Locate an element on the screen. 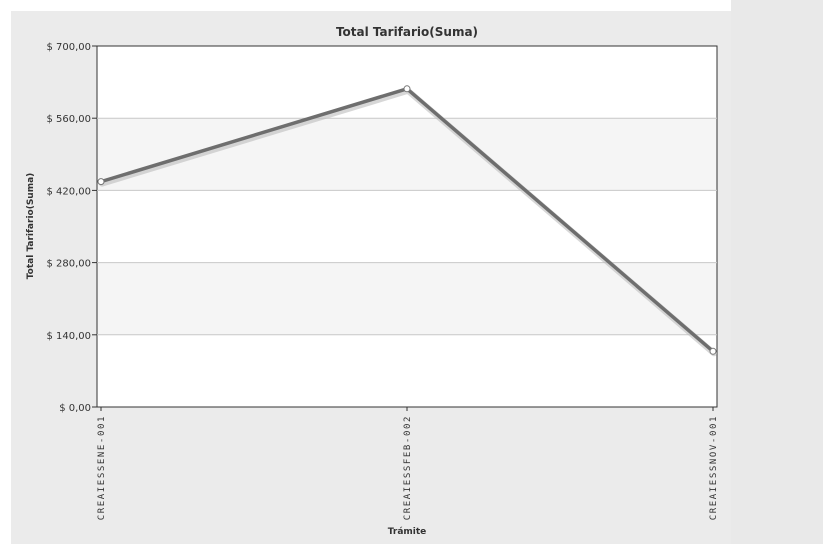  y-axis-label: Total Tarifario(Suma) is located at coordinates (31, 226).